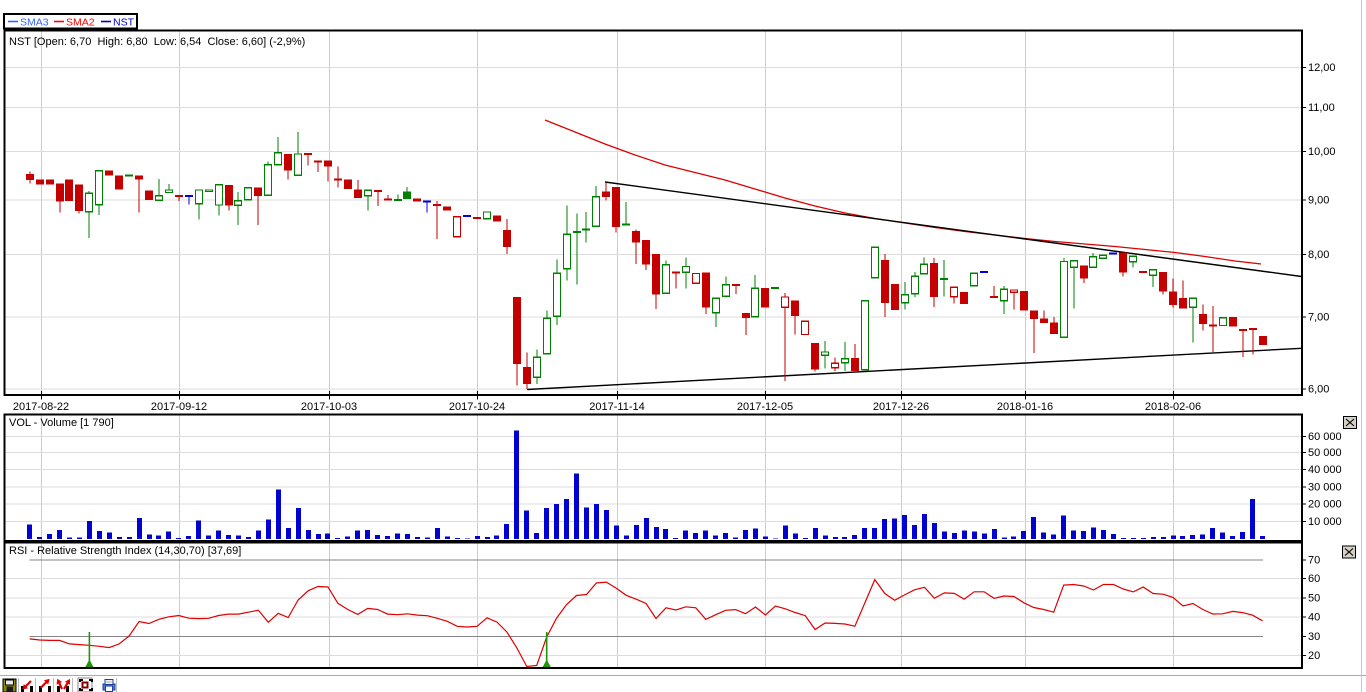 This screenshot has width=1366, height=692. I want to click on svg-text: 20, so click(1314, 656).